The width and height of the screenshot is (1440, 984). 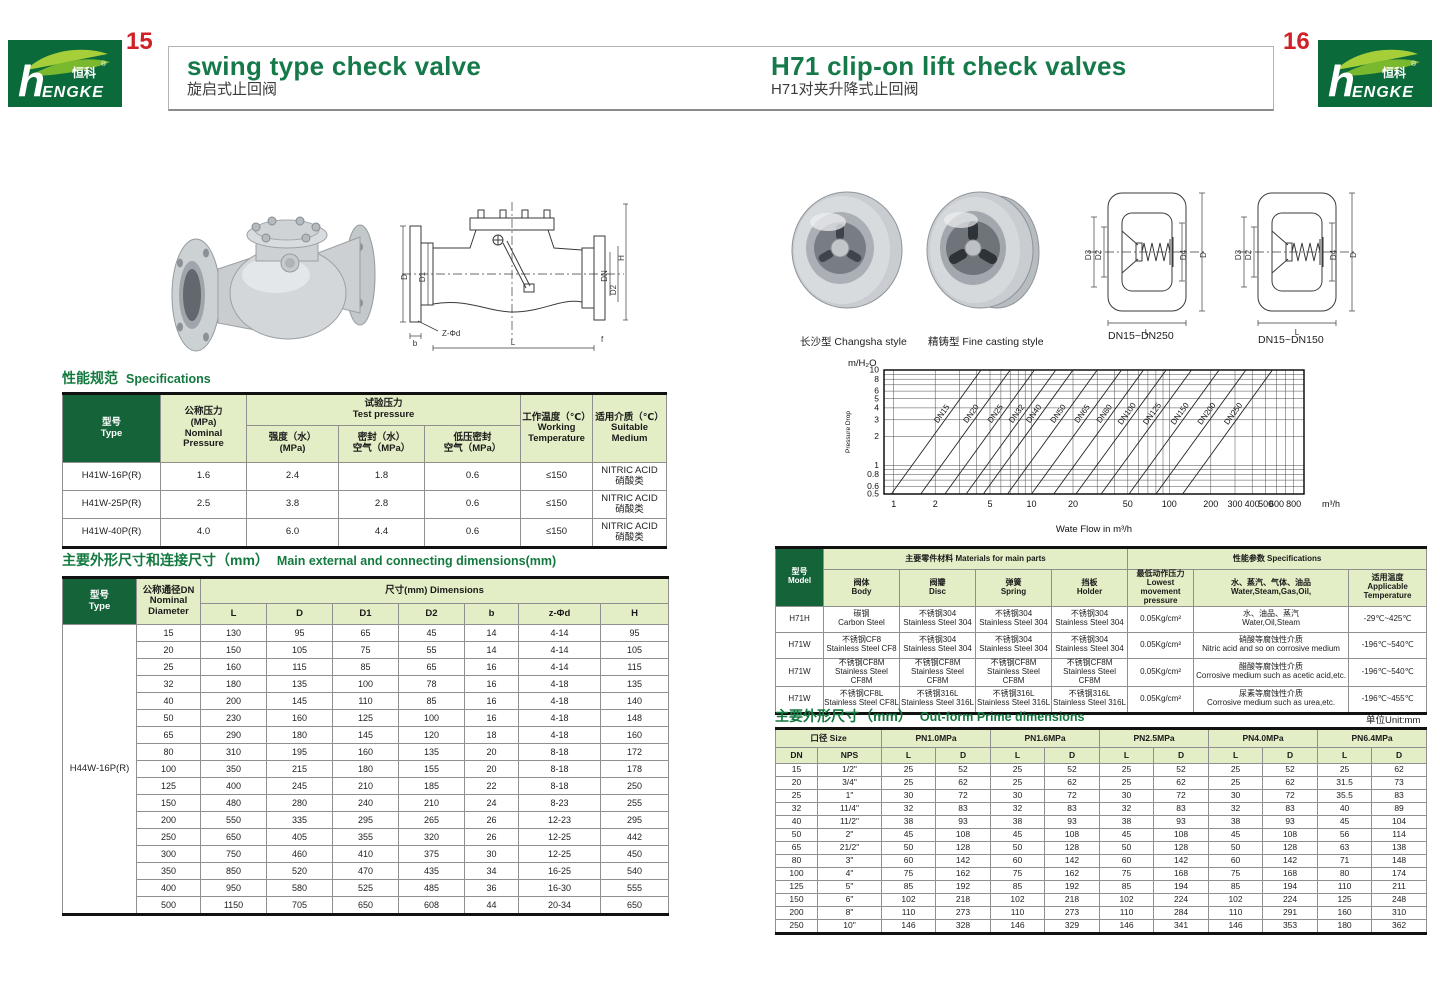 What do you see at coordinates (491, 803) in the screenshot?
I see `table-cell: 24` at bounding box center [491, 803].